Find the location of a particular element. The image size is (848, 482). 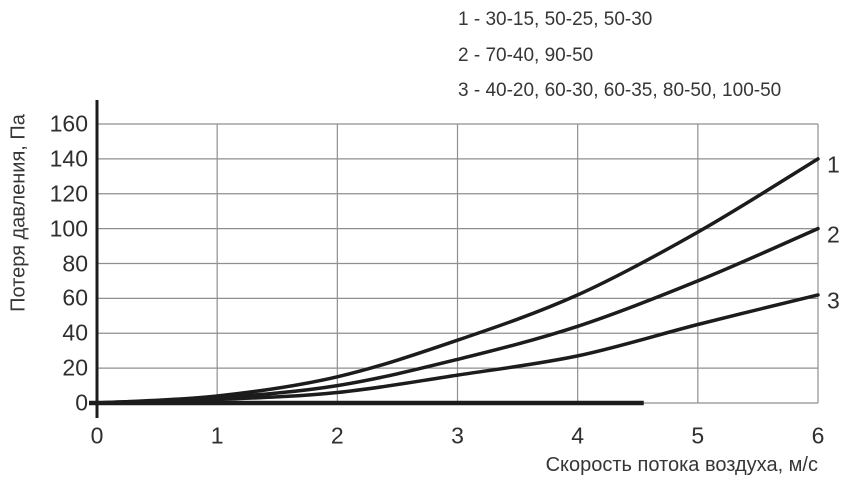

y-tick-label-140: 140 is located at coordinates (68, 158).